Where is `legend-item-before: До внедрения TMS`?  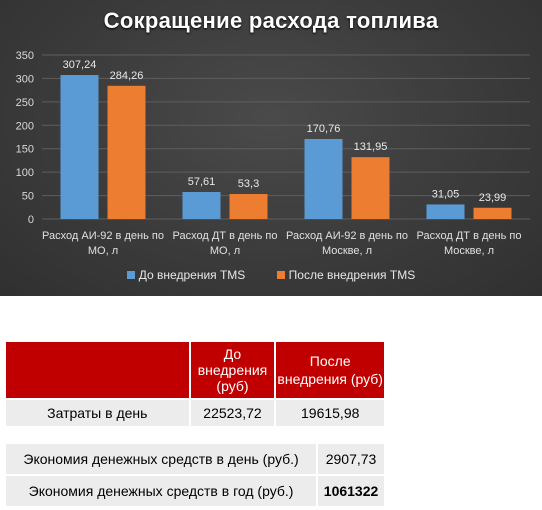
legend-item-before: До внедрения TMS is located at coordinates (186, 275).